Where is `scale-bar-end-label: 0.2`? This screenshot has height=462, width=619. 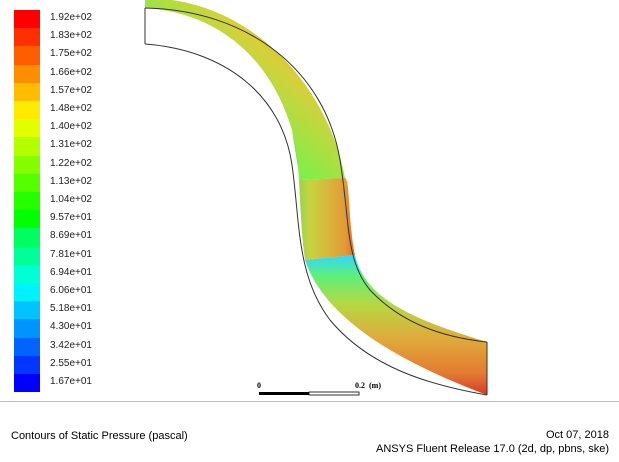 scale-bar-end-label: 0.2 is located at coordinates (360, 385).